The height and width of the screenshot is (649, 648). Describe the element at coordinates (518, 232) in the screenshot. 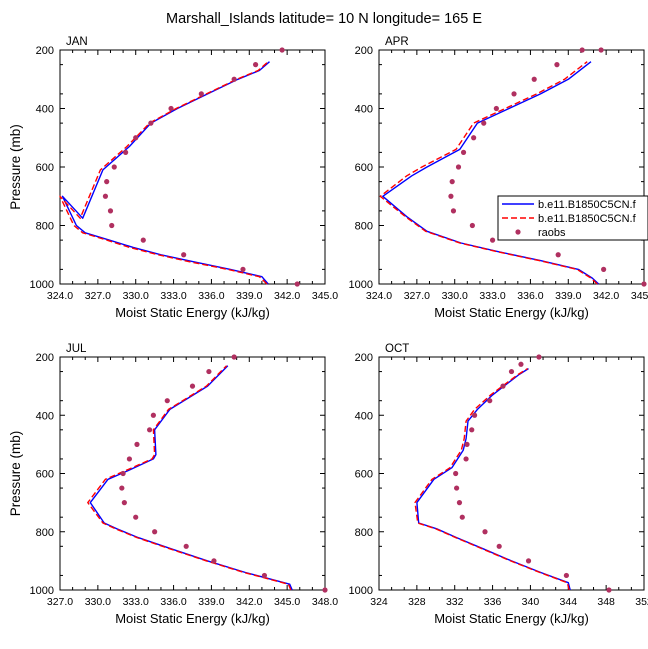

I see `legend-marker` at that location.